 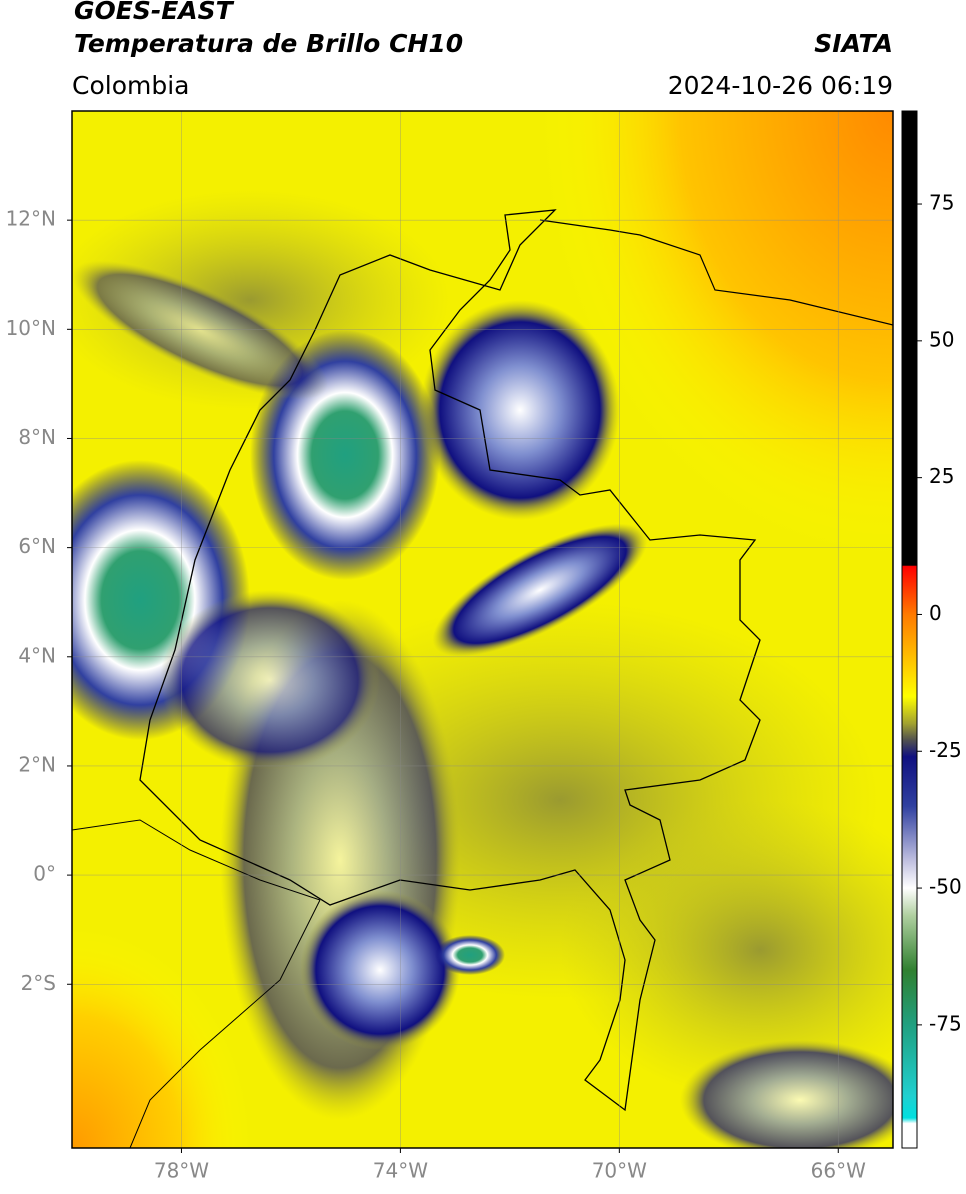 What do you see at coordinates (619, 1171) in the screenshot?
I see `x-tick-label: 70°W` at bounding box center [619, 1171].